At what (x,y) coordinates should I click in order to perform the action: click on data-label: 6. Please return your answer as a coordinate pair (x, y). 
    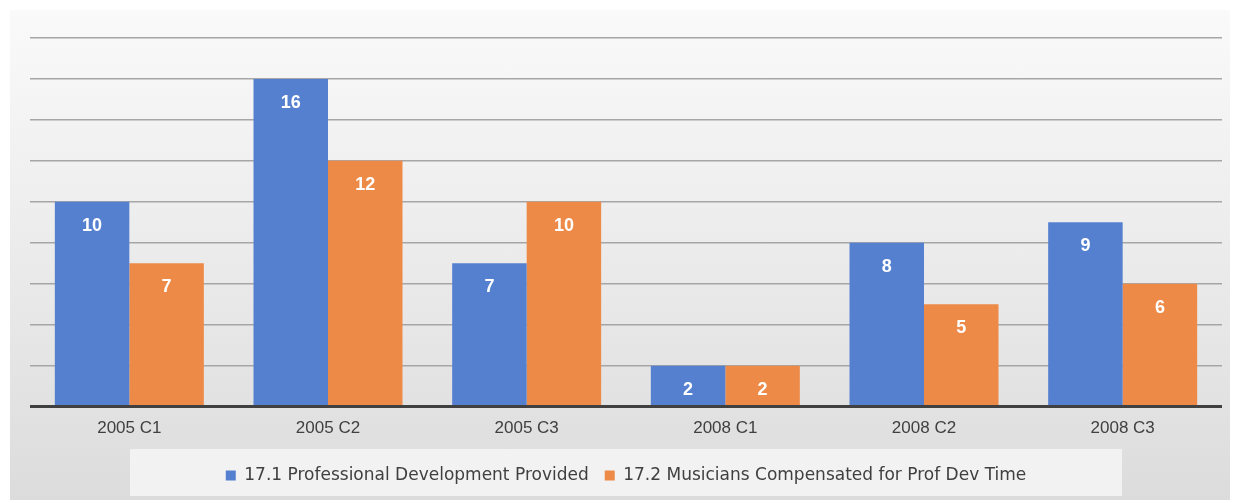
    Looking at the image, I should click on (1159, 306).